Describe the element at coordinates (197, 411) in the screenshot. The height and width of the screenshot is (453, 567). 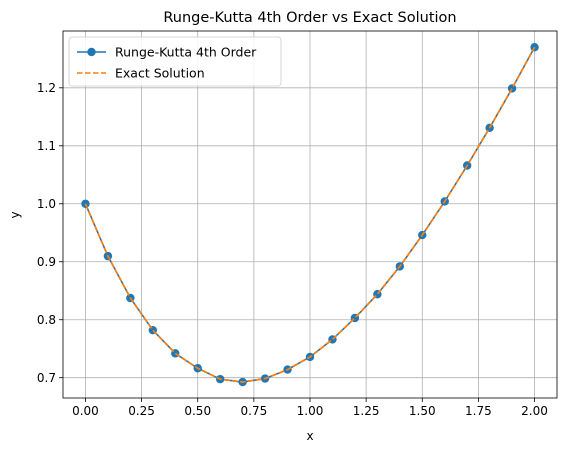
I see `x-tick-label: 0.50` at that location.